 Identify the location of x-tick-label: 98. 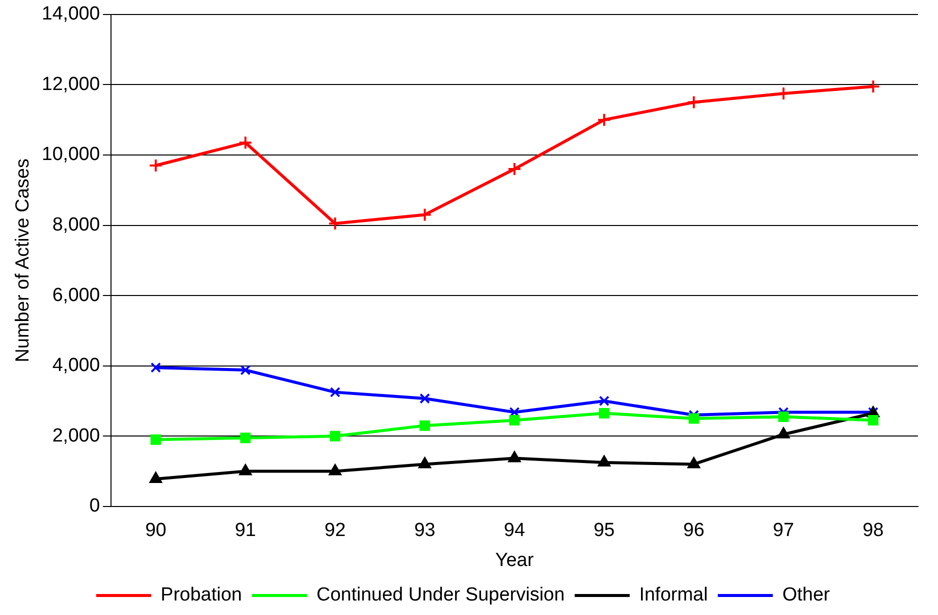
(873, 531).